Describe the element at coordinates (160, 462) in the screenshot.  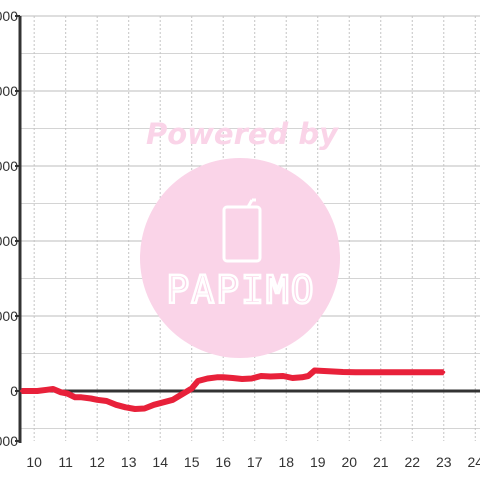
I see `x-tick-label: 14` at that location.